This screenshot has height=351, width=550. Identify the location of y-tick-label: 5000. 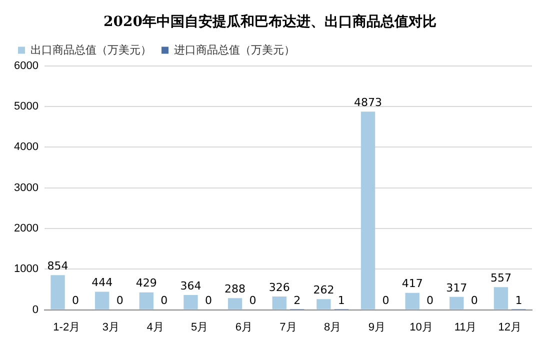
(26, 106).